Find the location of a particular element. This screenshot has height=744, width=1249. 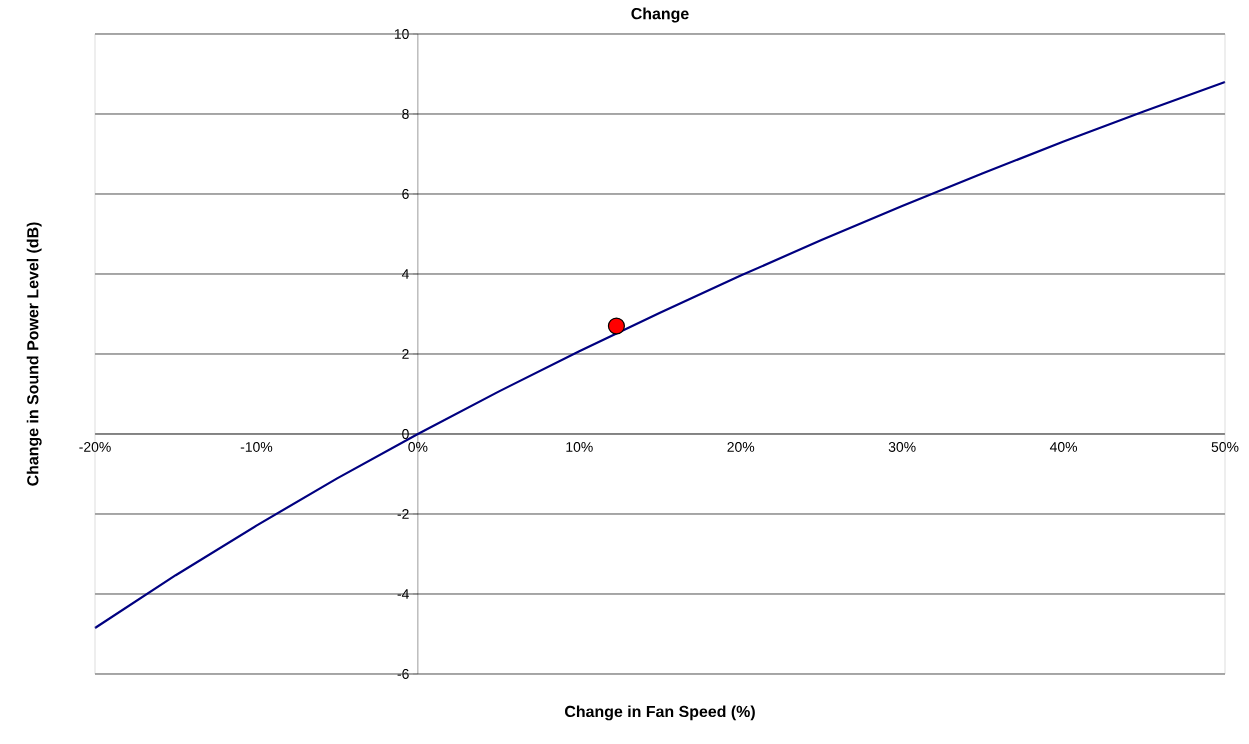

y-tick-label: -2 is located at coordinates (403, 514).